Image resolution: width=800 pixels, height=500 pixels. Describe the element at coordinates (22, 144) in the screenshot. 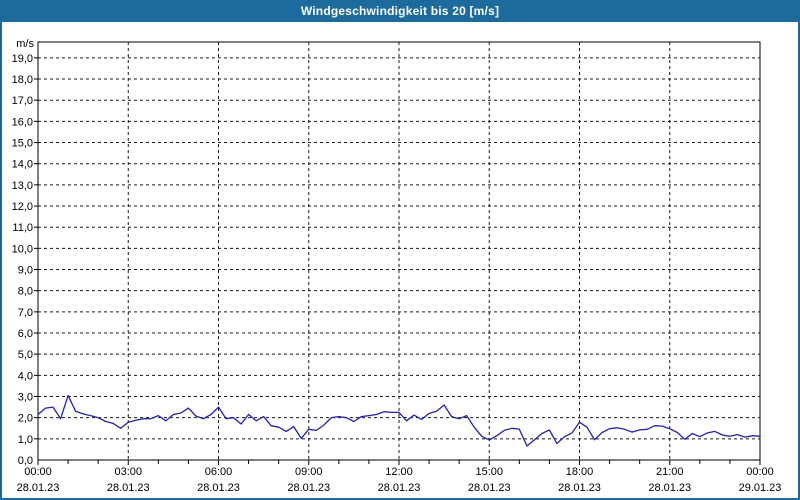

I see `svg-text: 15,0` at that location.